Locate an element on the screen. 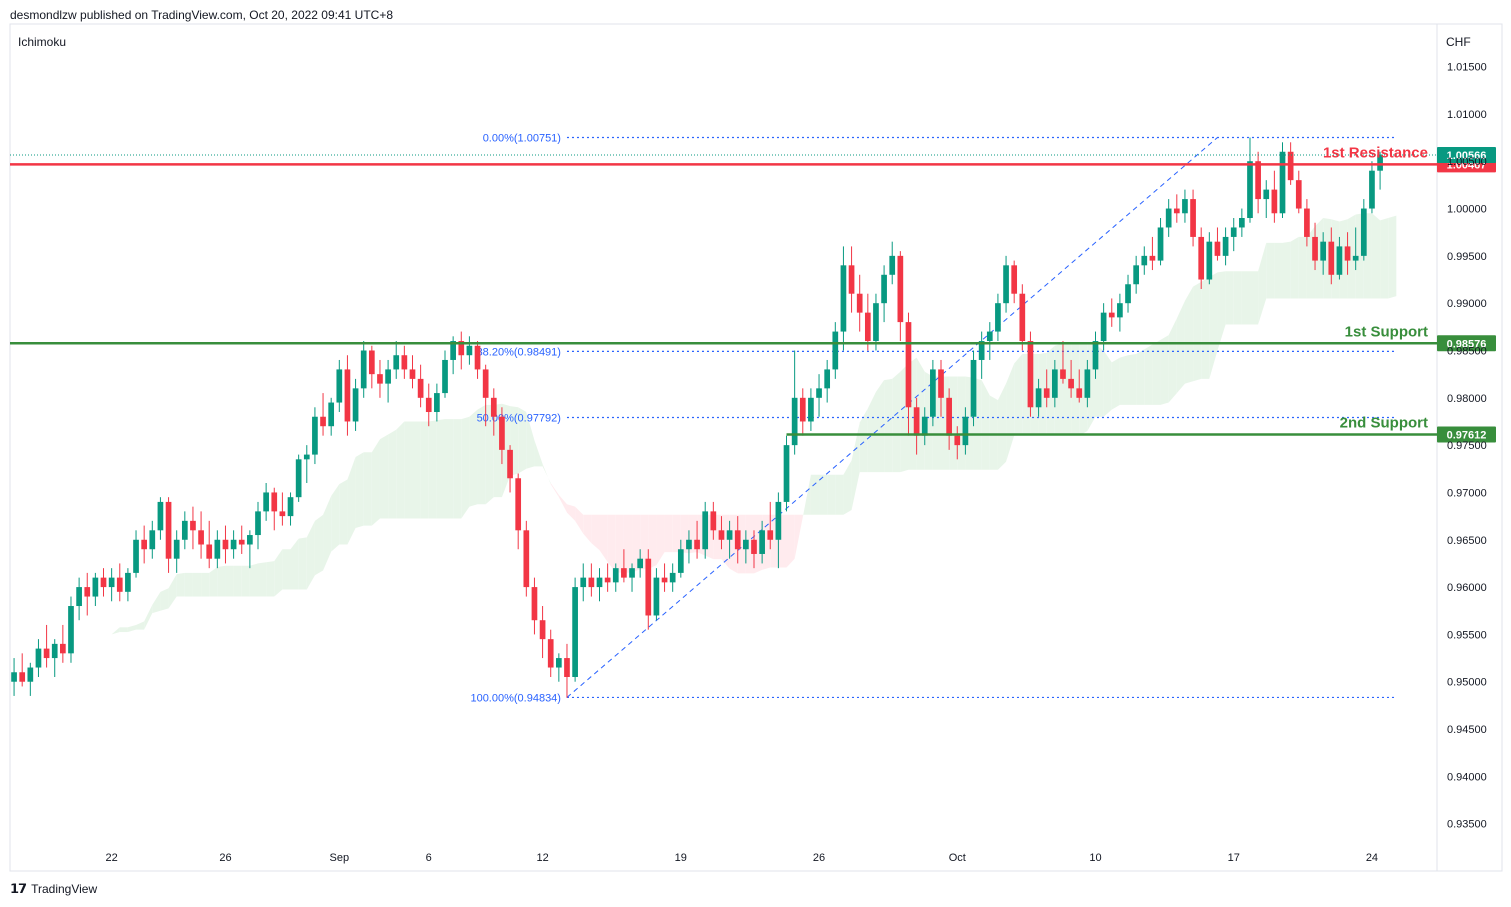 This screenshot has width=1511, height=907. y-tick-label: 1.00000 is located at coordinates (1467, 210).